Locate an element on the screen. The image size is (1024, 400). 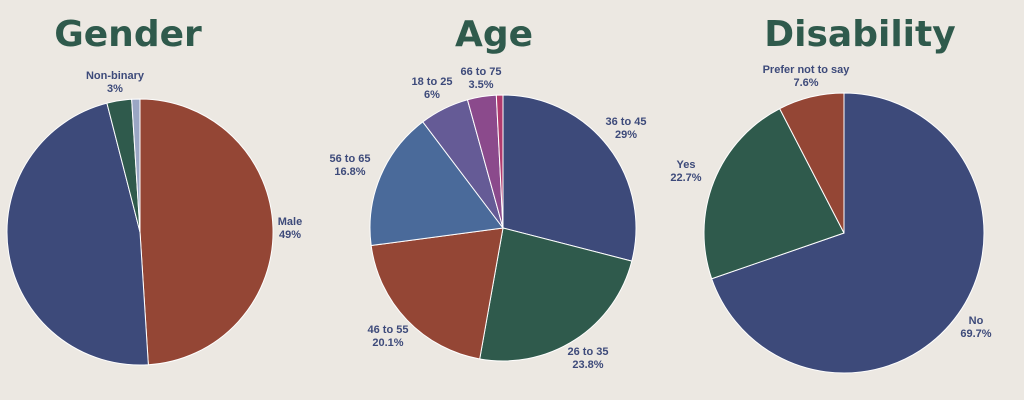
slice-value-no: 69.7% is located at coordinates (975, 334).